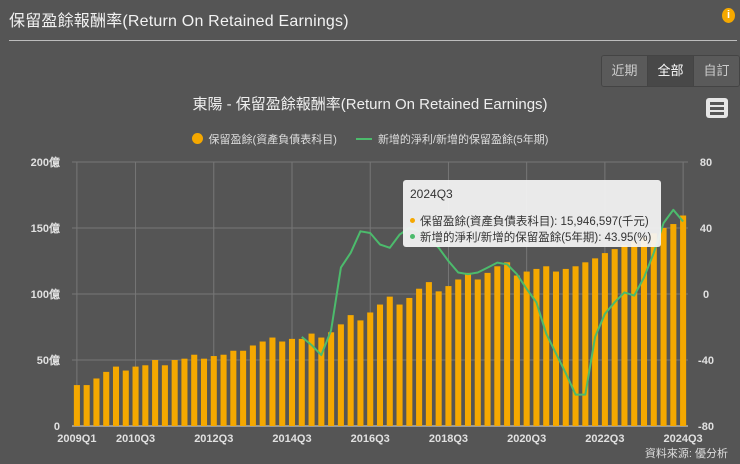  What do you see at coordinates (706, 163) in the screenshot?
I see `svg-text: 80` at bounding box center [706, 163].